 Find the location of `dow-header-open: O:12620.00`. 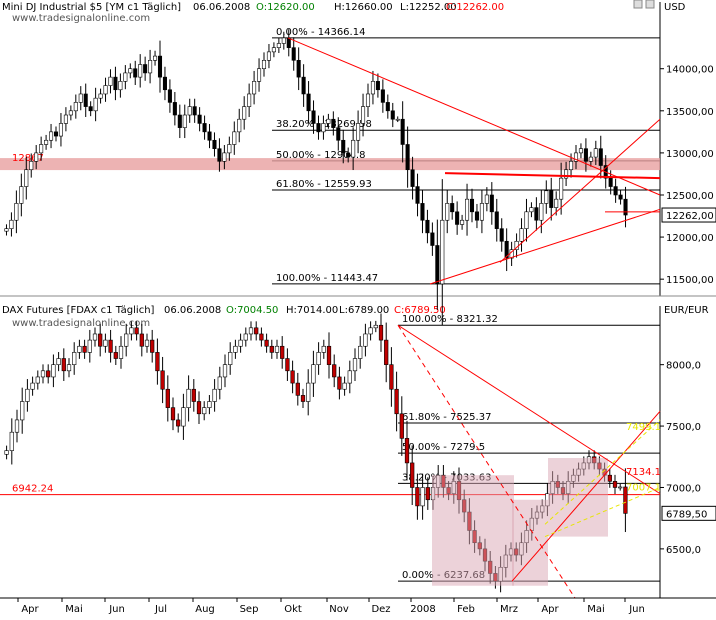

dow-header-open: O:12620.00 is located at coordinates (285, 7).